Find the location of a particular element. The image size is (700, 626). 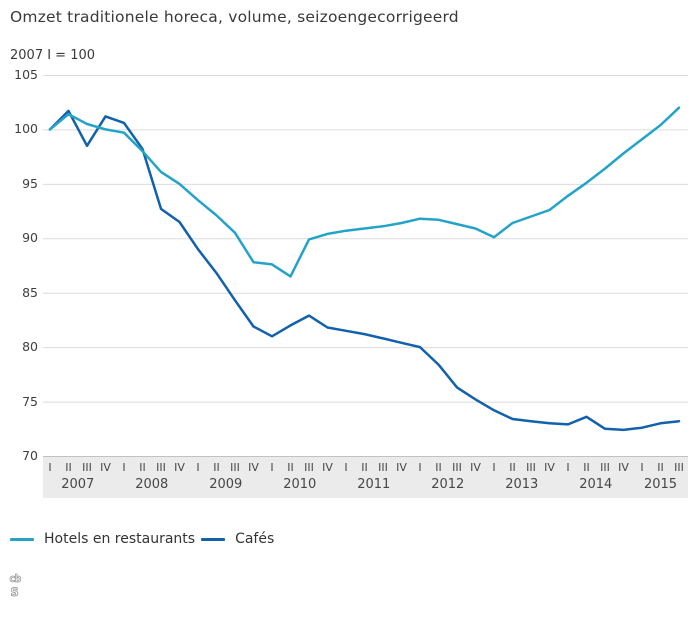

x-axis-year-label: 2008 is located at coordinates (152, 484).